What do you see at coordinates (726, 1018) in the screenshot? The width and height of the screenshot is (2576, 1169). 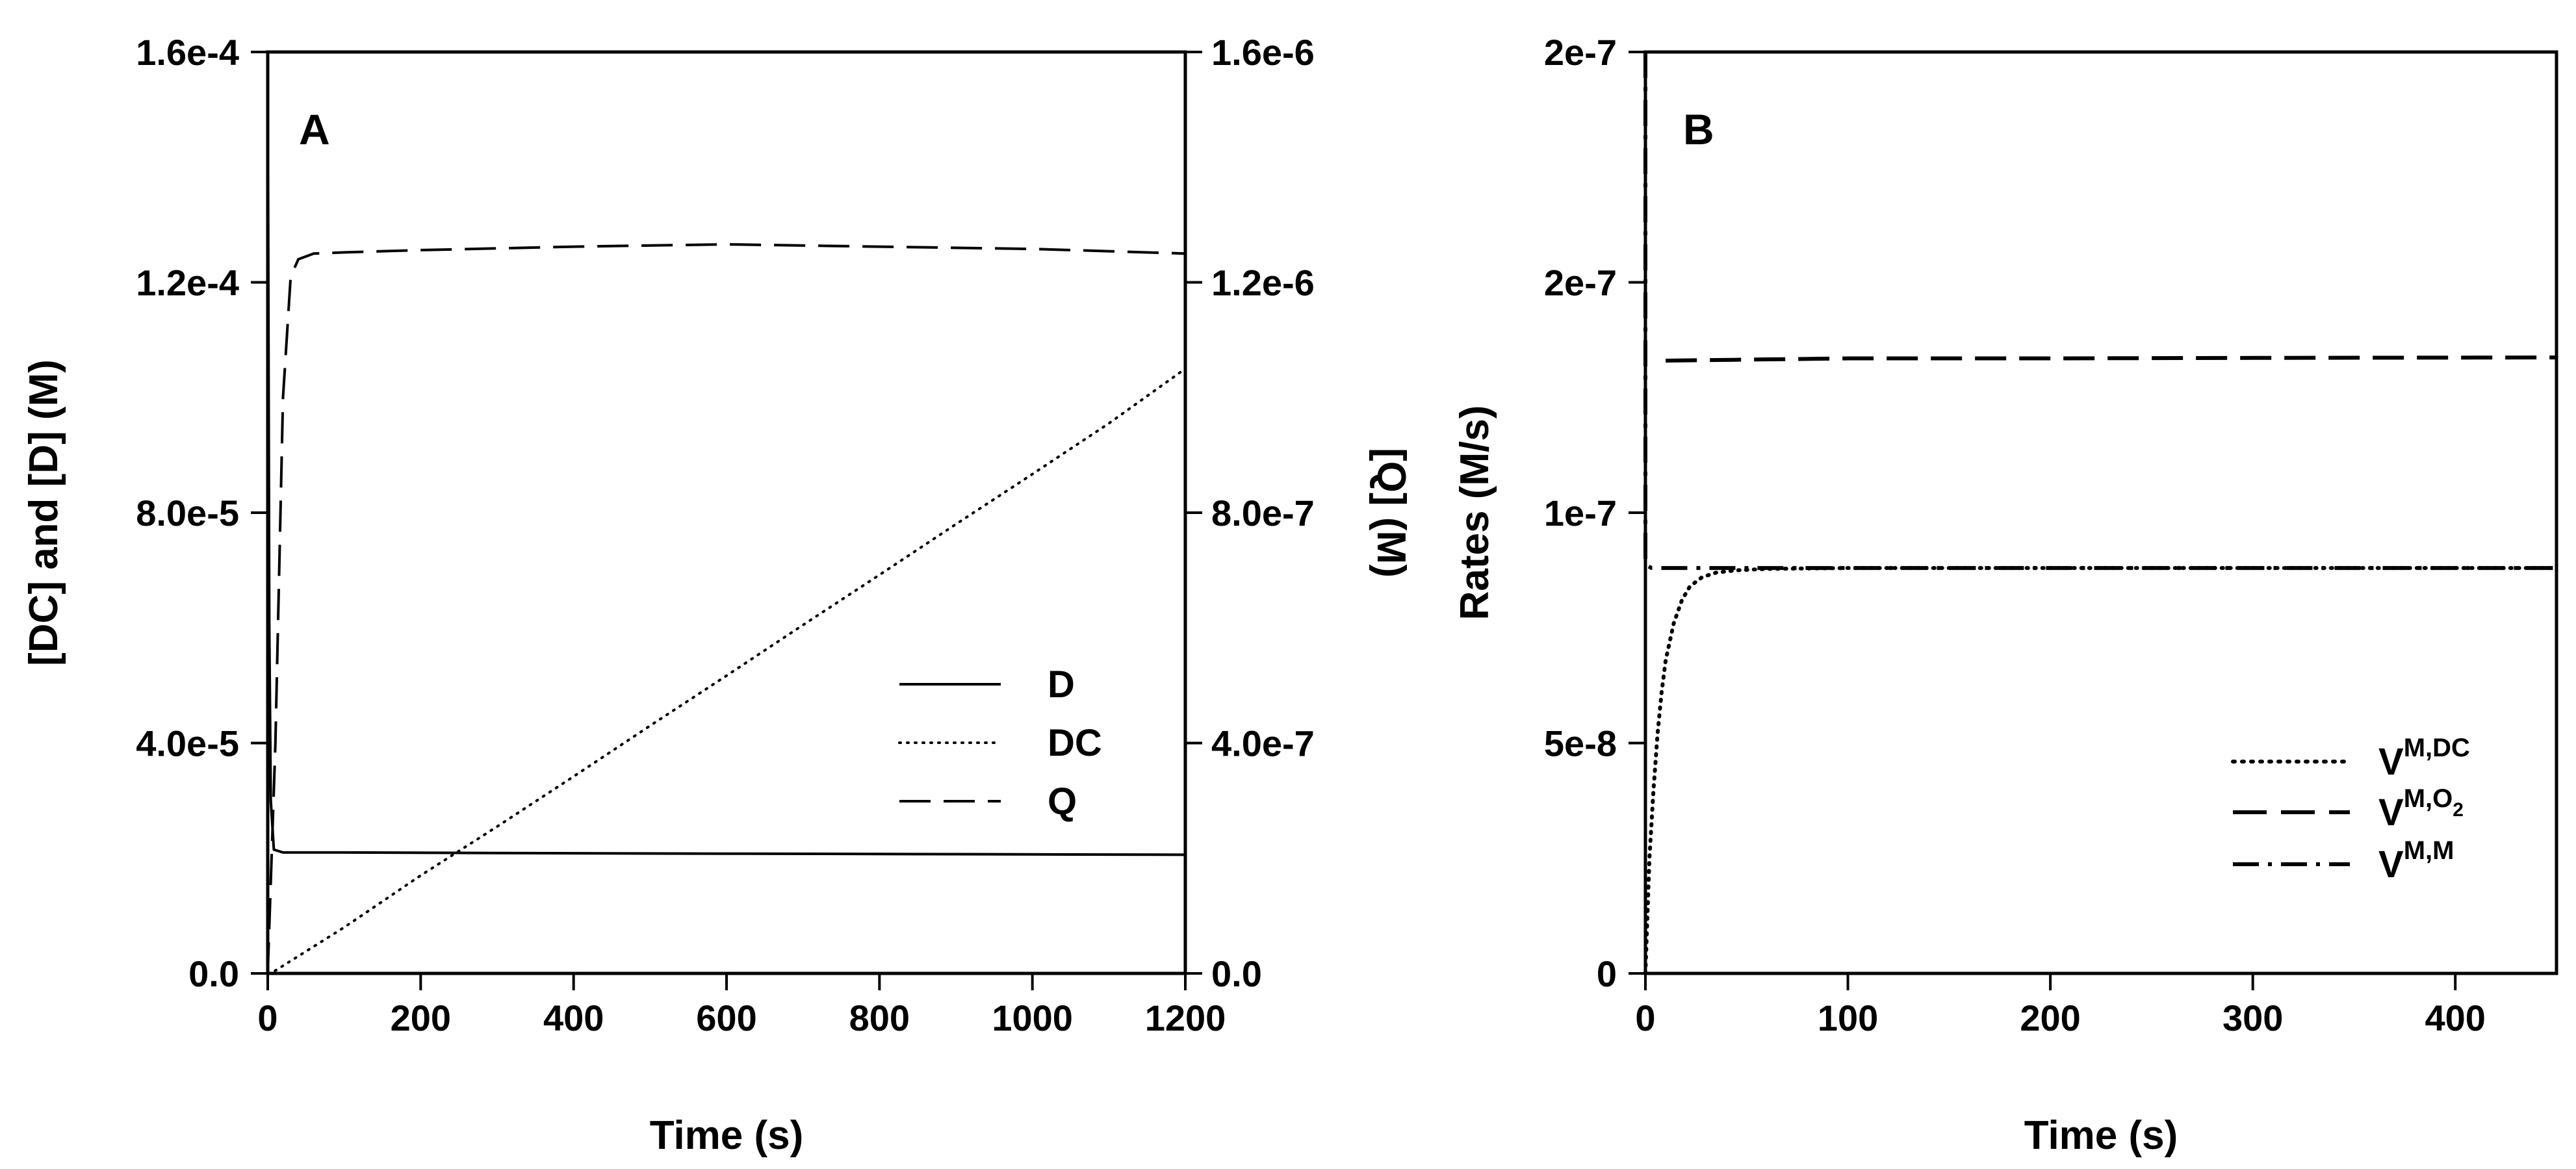 I see `x-tick-label: 600` at bounding box center [726, 1018].